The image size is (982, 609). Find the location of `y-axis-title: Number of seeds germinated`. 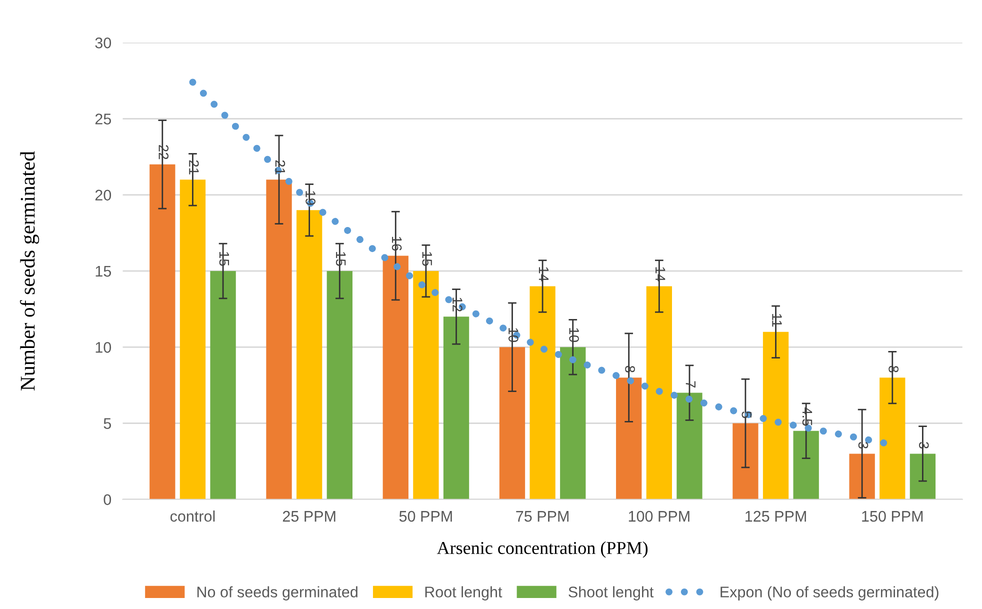

y-axis-title: Number of seeds germinated is located at coordinates (30, 270).